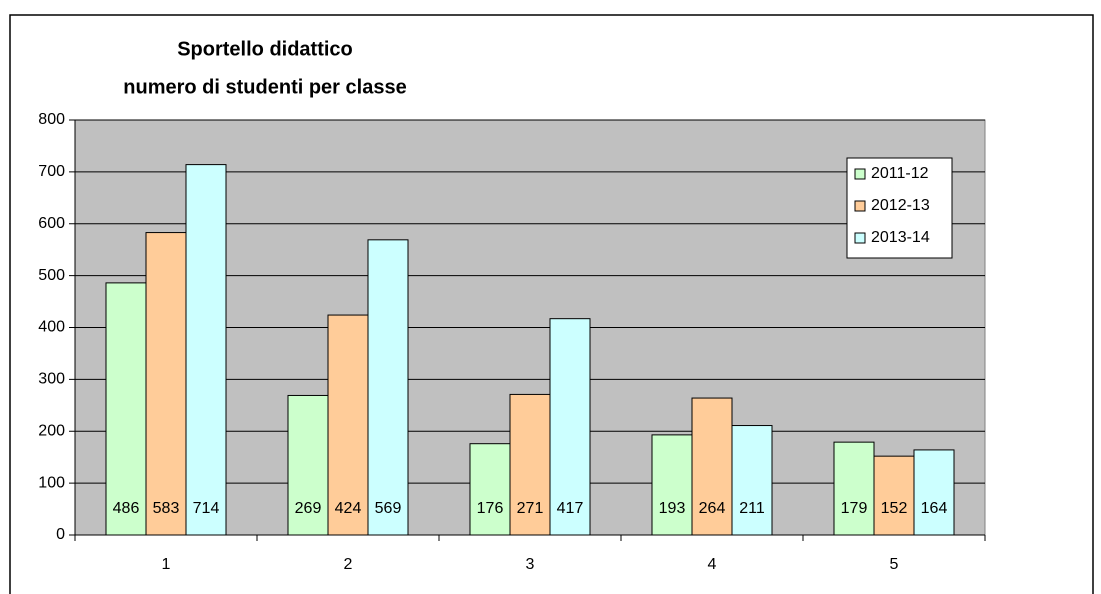 The image size is (1101, 594). I want to click on data-label: 176, so click(490, 508).